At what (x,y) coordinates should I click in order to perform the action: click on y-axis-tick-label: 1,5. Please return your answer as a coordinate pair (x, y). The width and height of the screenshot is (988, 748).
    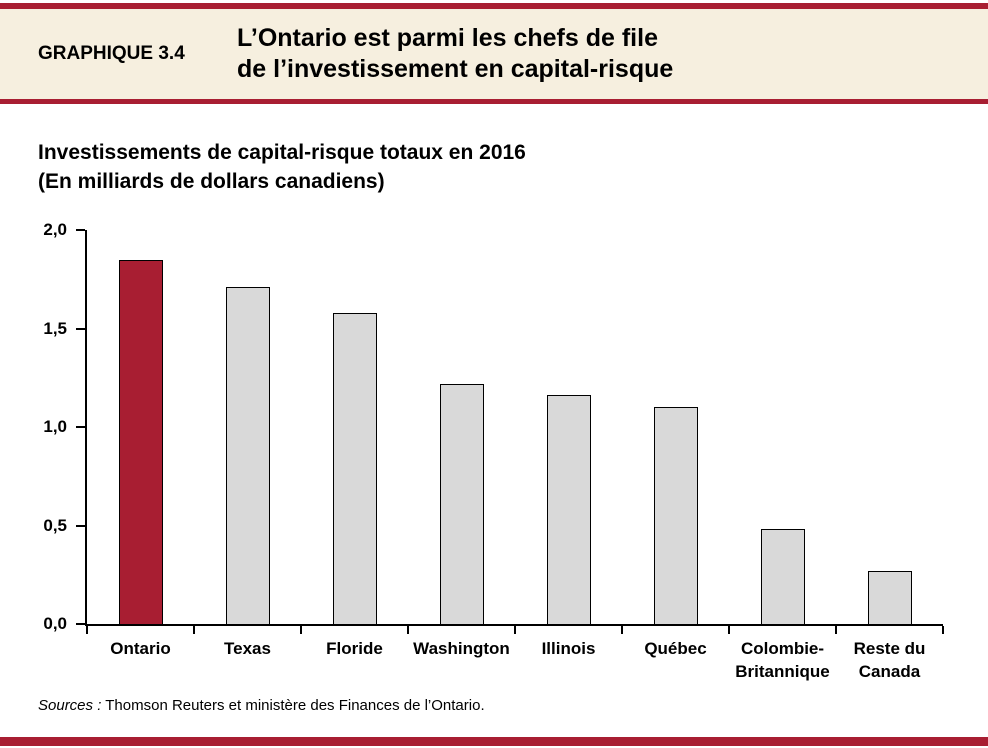
    Looking at the image, I should click on (55, 328).